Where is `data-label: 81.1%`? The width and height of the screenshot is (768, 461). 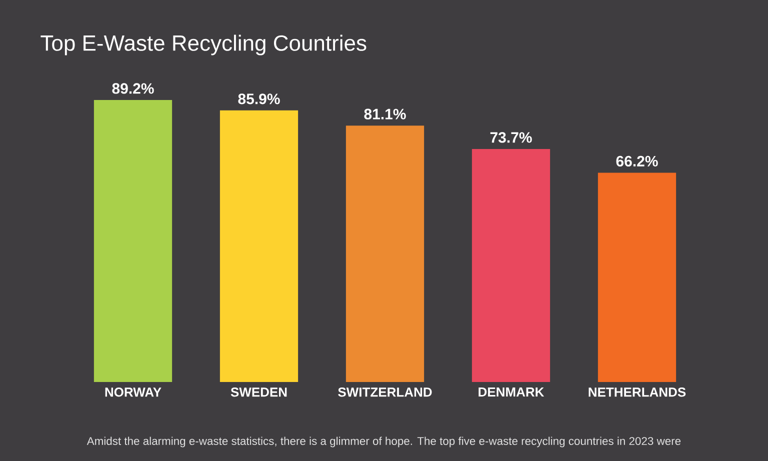
data-label: 81.1% is located at coordinates (385, 114).